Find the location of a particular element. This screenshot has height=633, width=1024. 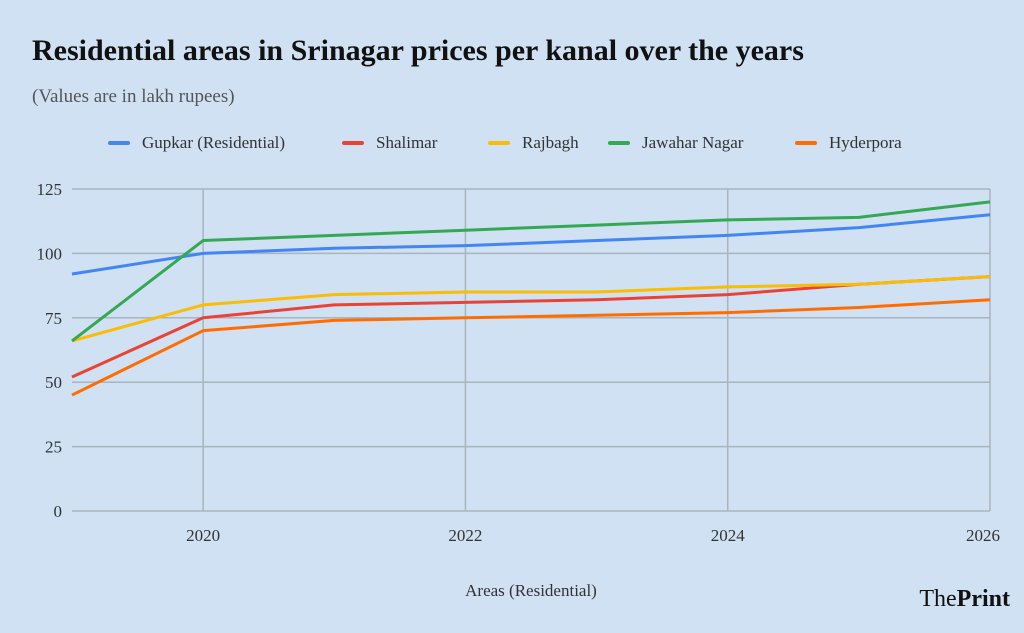

y-tick-label: 75 is located at coordinates (53, 318).